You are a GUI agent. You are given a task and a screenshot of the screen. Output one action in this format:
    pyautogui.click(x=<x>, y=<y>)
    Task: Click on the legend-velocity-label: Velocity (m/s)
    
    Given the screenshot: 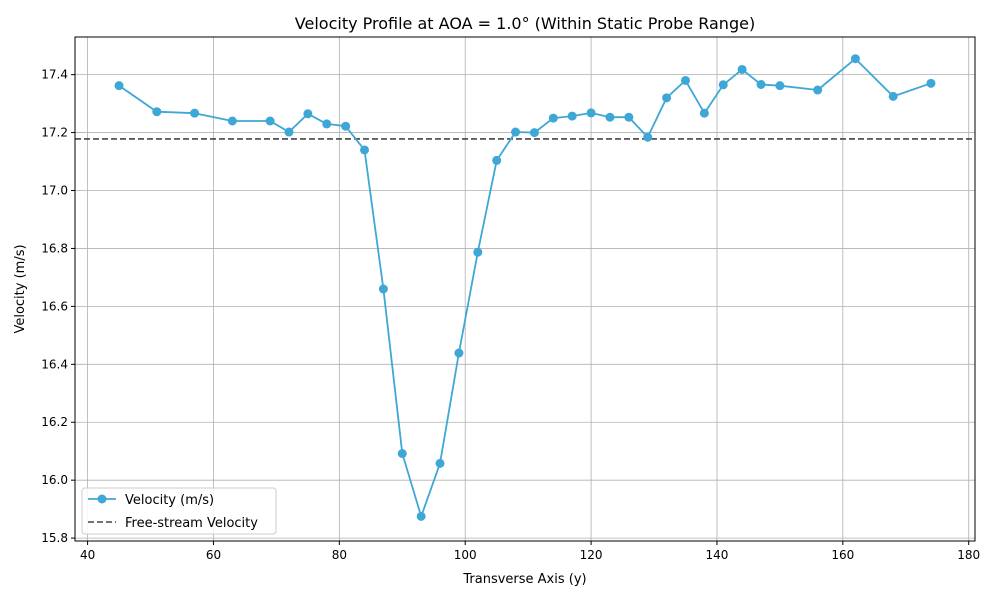 What is the action you would take?
    pyautogui.click(x=169, y=500)
    